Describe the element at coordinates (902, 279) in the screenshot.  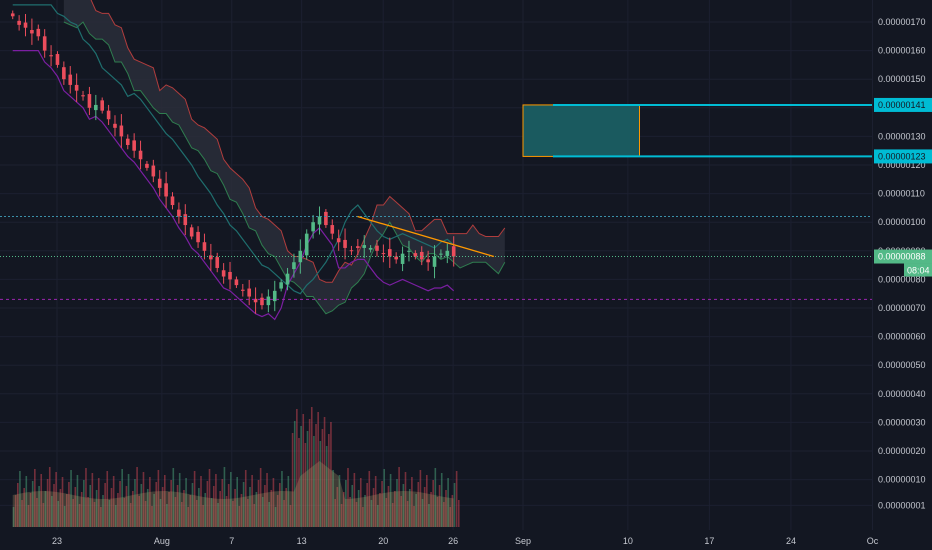
I see `price-tick-label: 0.00000080` at that location.